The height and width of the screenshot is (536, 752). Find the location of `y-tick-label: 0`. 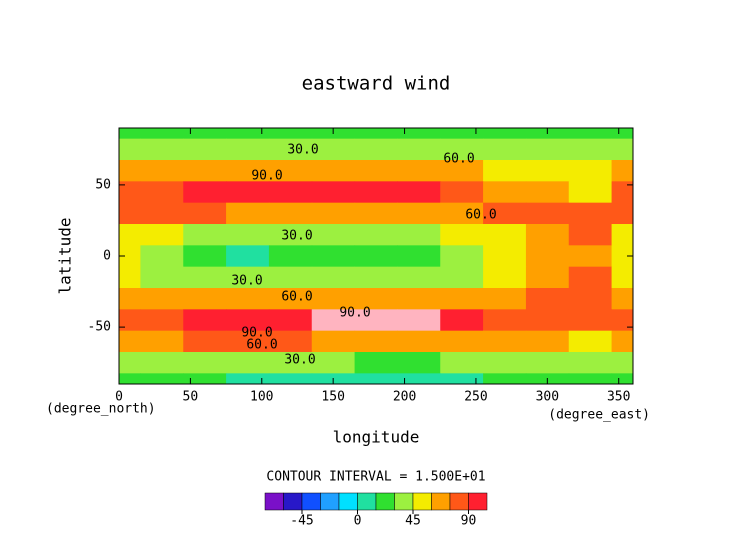

y-tick-label: 0 is located at coordinates (107, 256).